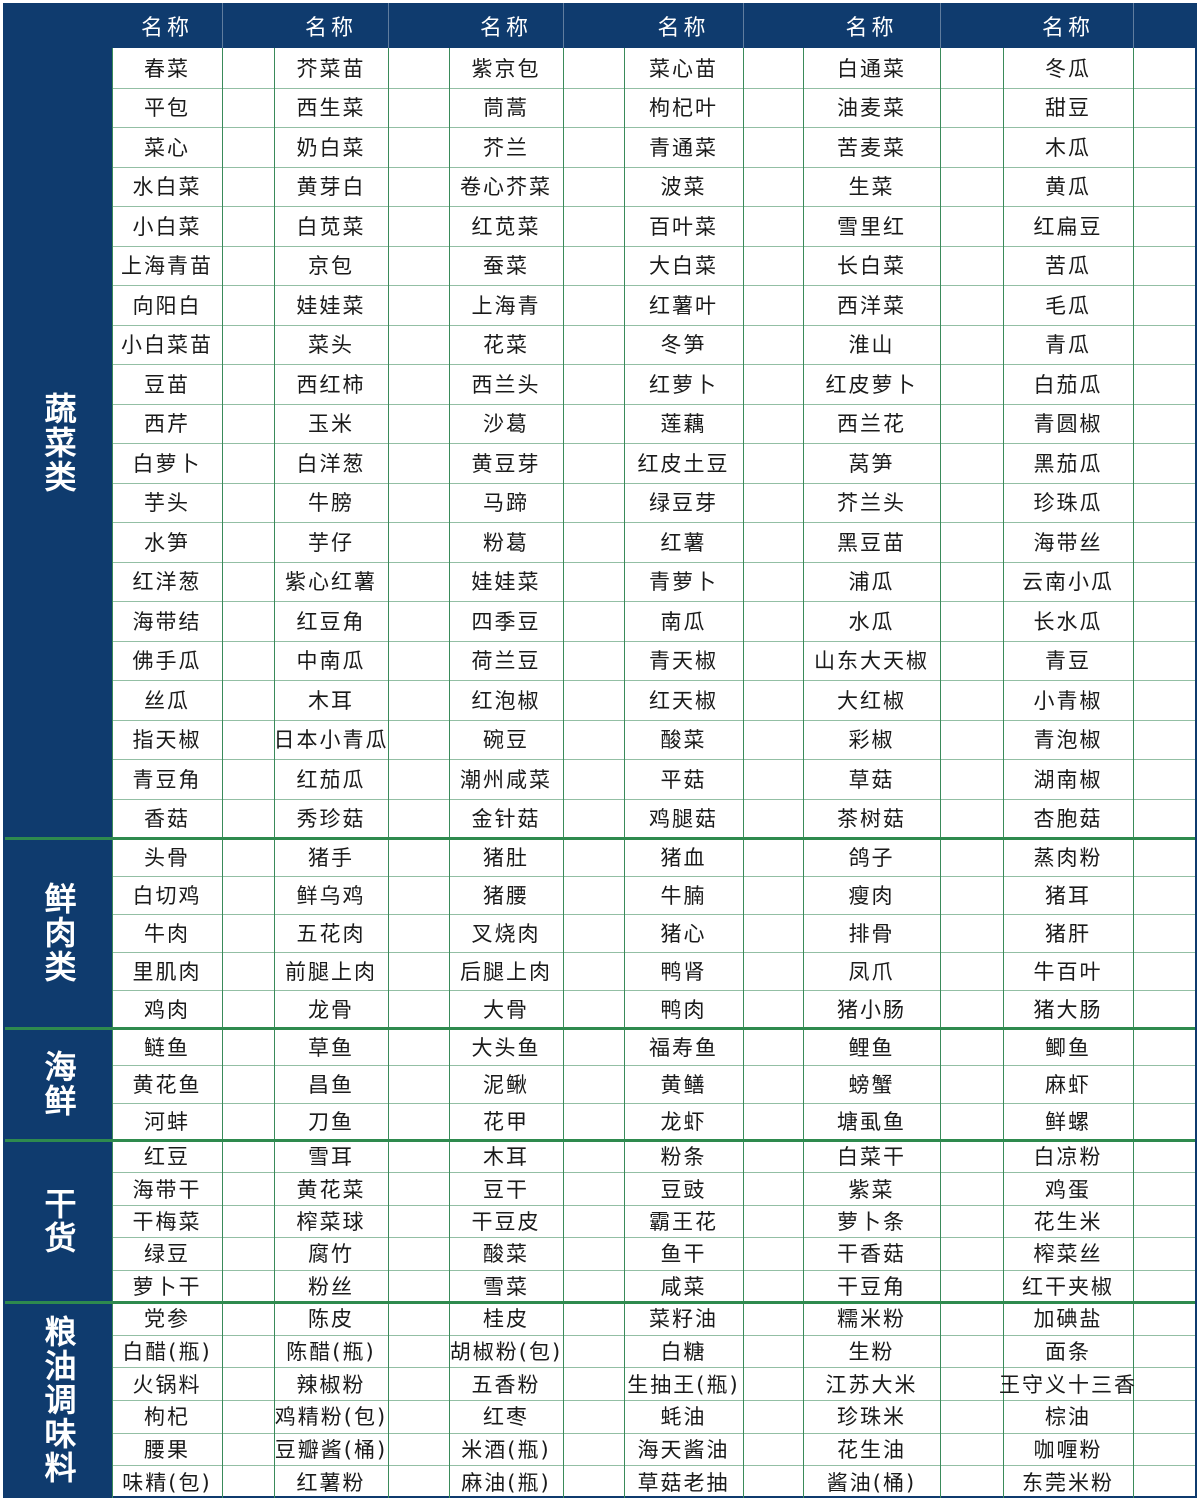  What do you see at coordinates (506, 266) in the screenshot?
I see `item-name: 蚕菜` at bounding box center [506, 266].